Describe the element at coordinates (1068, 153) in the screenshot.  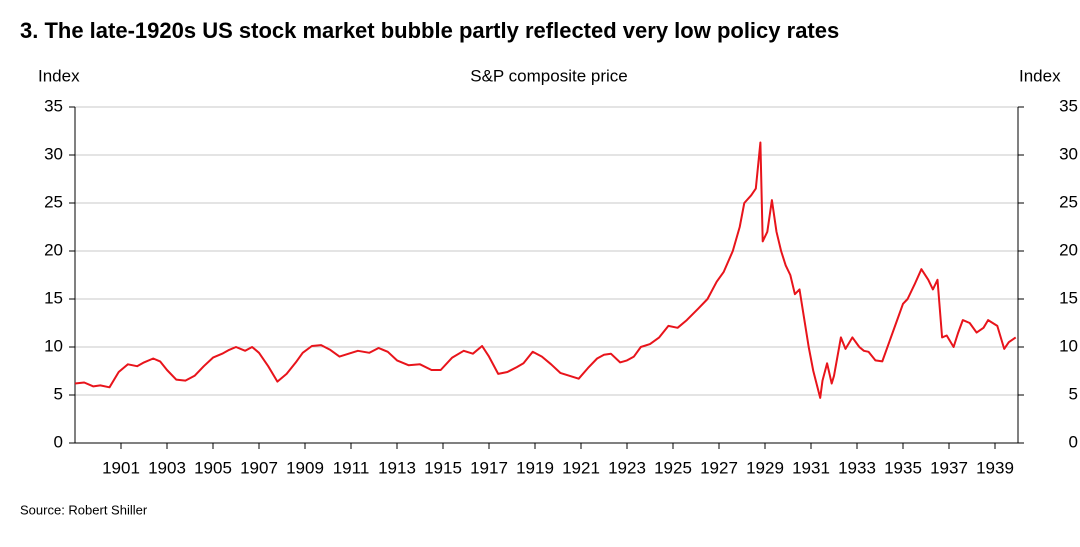
I see `y2-tick-label: 30` at that location.